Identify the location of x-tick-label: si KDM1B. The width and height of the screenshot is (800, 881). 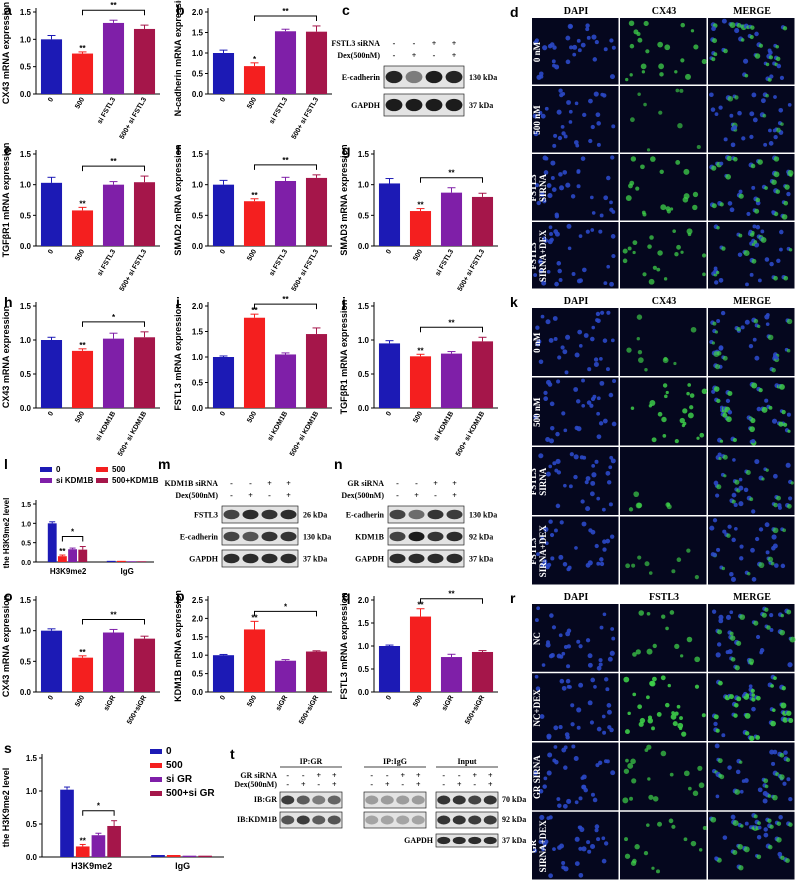
(106, 427).